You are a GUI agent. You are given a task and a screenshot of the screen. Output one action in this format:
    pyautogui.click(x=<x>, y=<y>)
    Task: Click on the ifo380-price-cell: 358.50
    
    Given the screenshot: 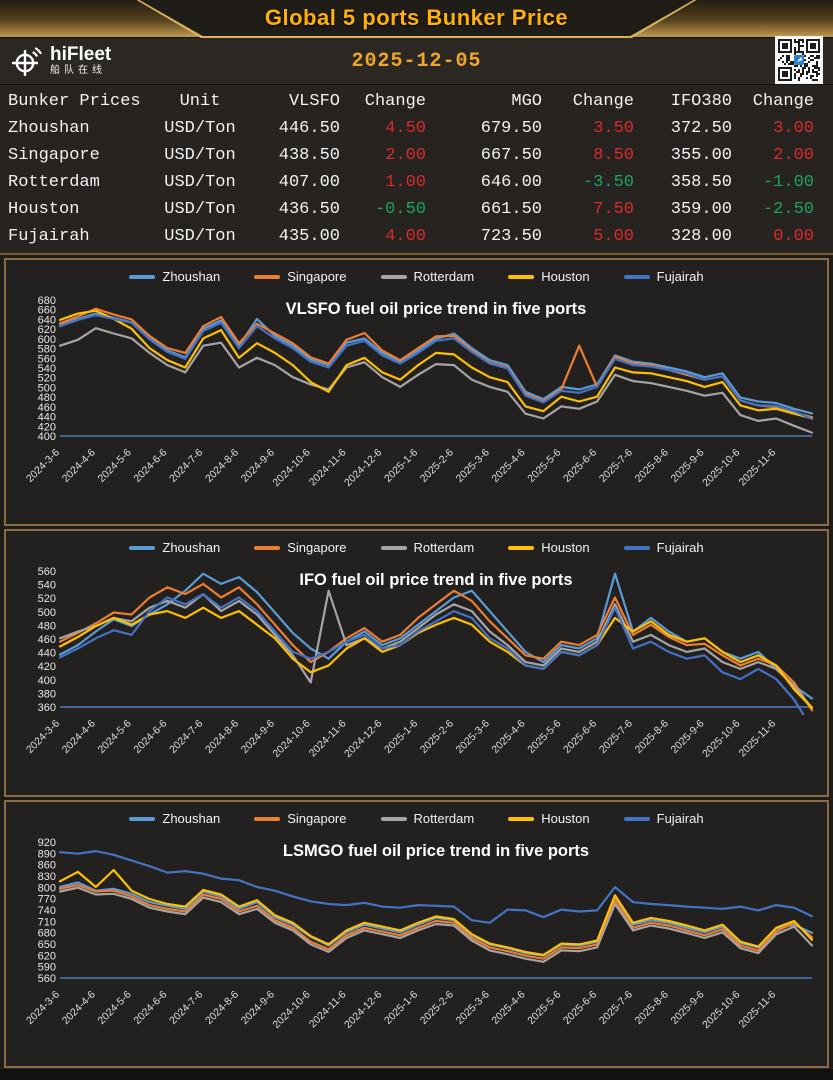 What is the action you would take?
    pyautogui.click(x=701, y=182)
    